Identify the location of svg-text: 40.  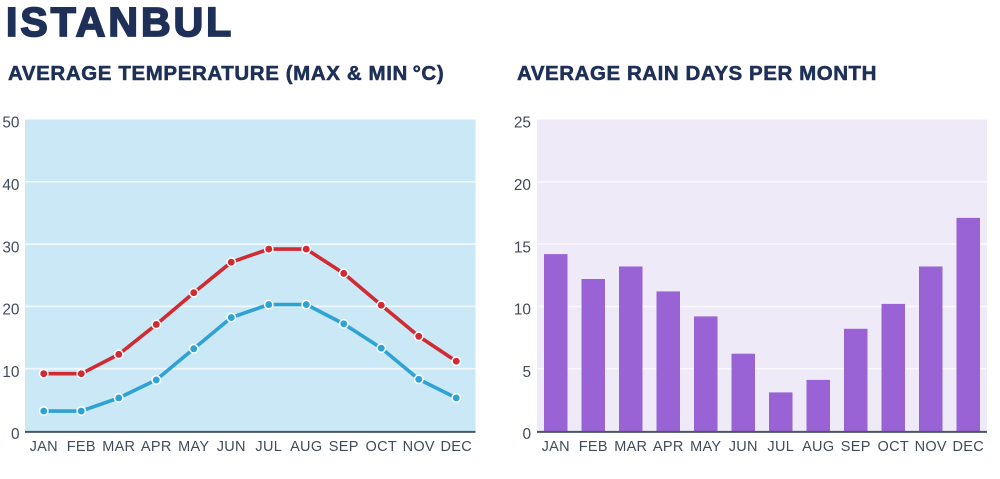
(10, 185).